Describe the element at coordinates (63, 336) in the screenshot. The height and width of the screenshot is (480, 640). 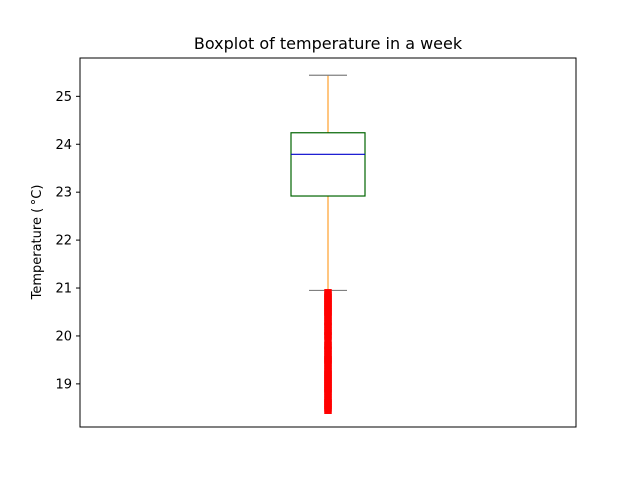
I see `y-tick-label: 20` at that location.